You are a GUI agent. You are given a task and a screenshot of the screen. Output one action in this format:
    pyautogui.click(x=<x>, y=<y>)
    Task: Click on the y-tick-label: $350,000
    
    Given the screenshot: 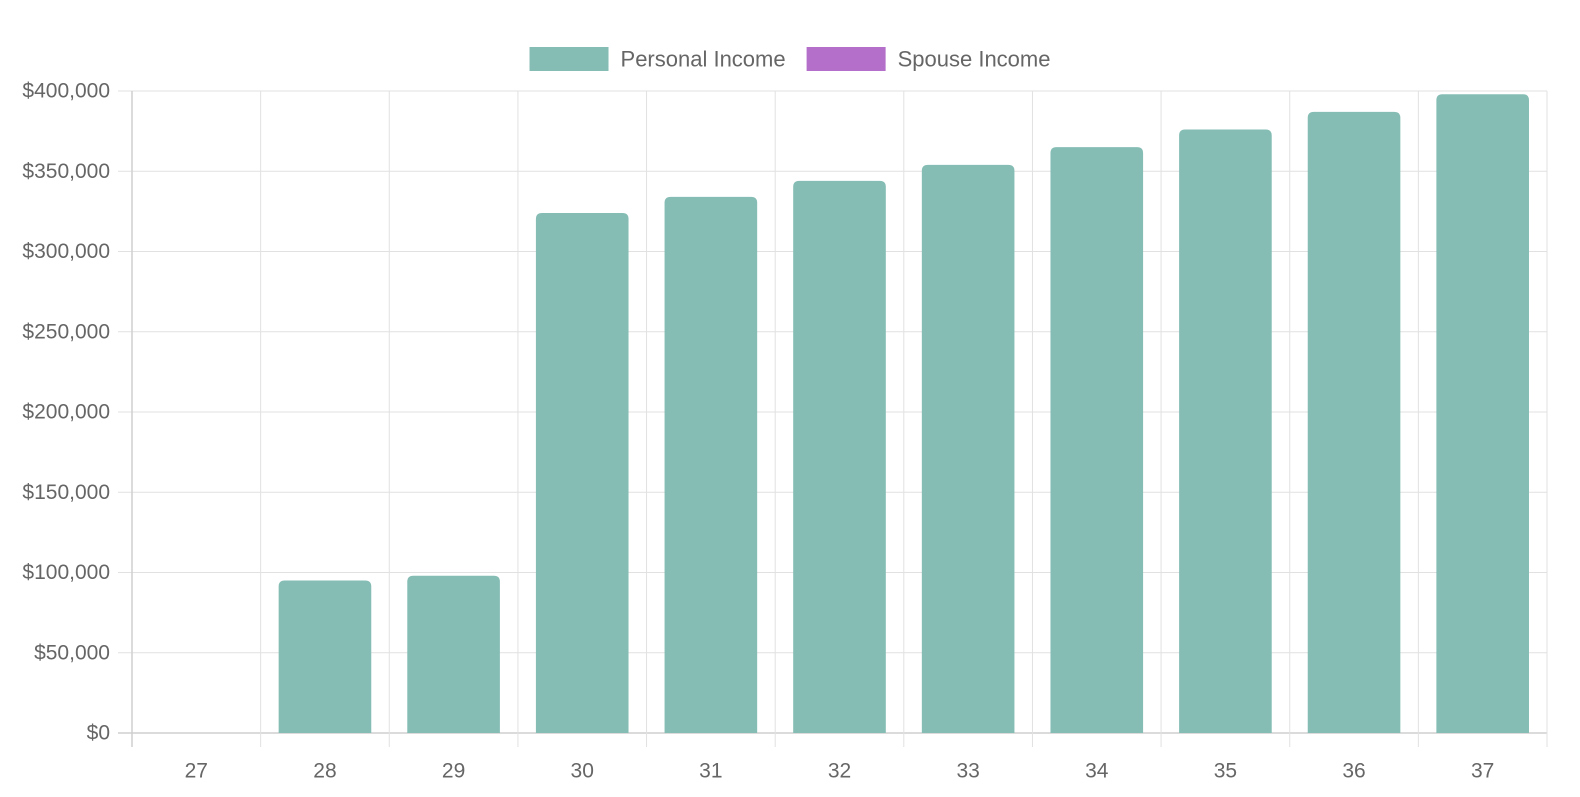 What is the action you would take?
    pyautogui.click(x=66, y=171)
    